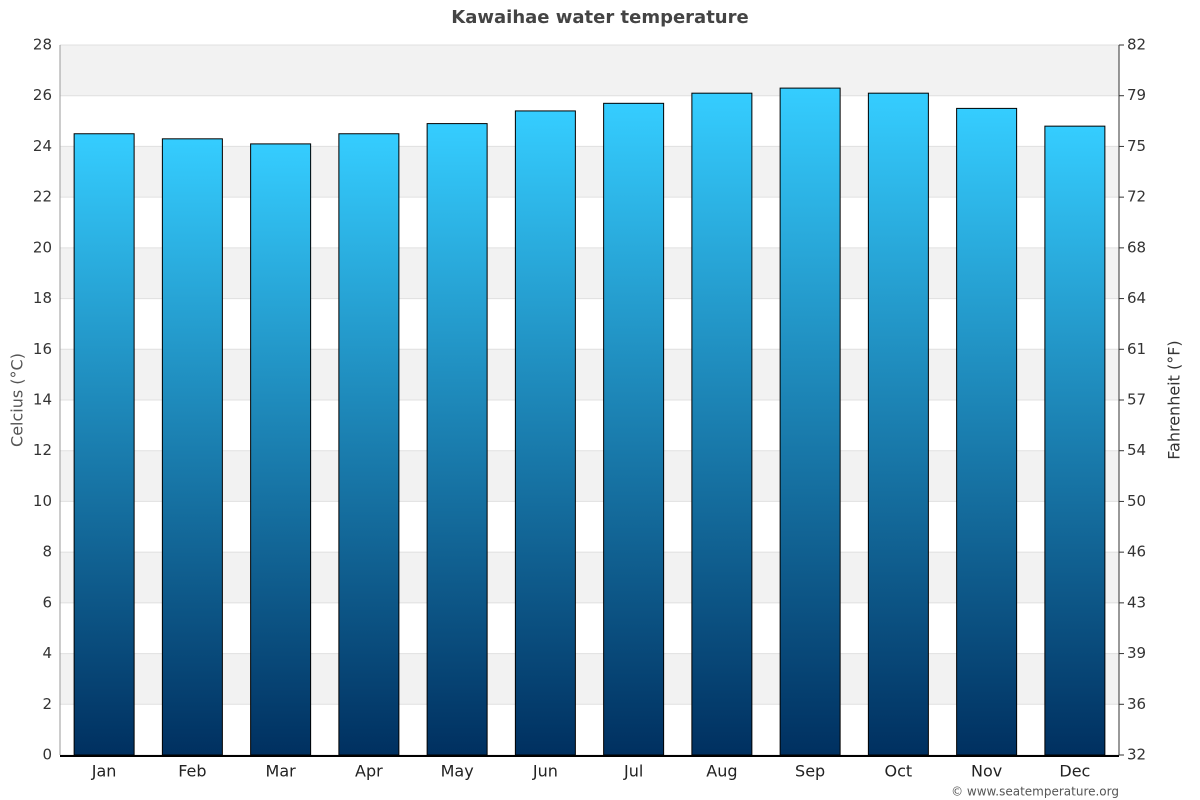 This screenshot has height=800, width=1200. I want to click on y-tick-label: 10, so click(42, 501).